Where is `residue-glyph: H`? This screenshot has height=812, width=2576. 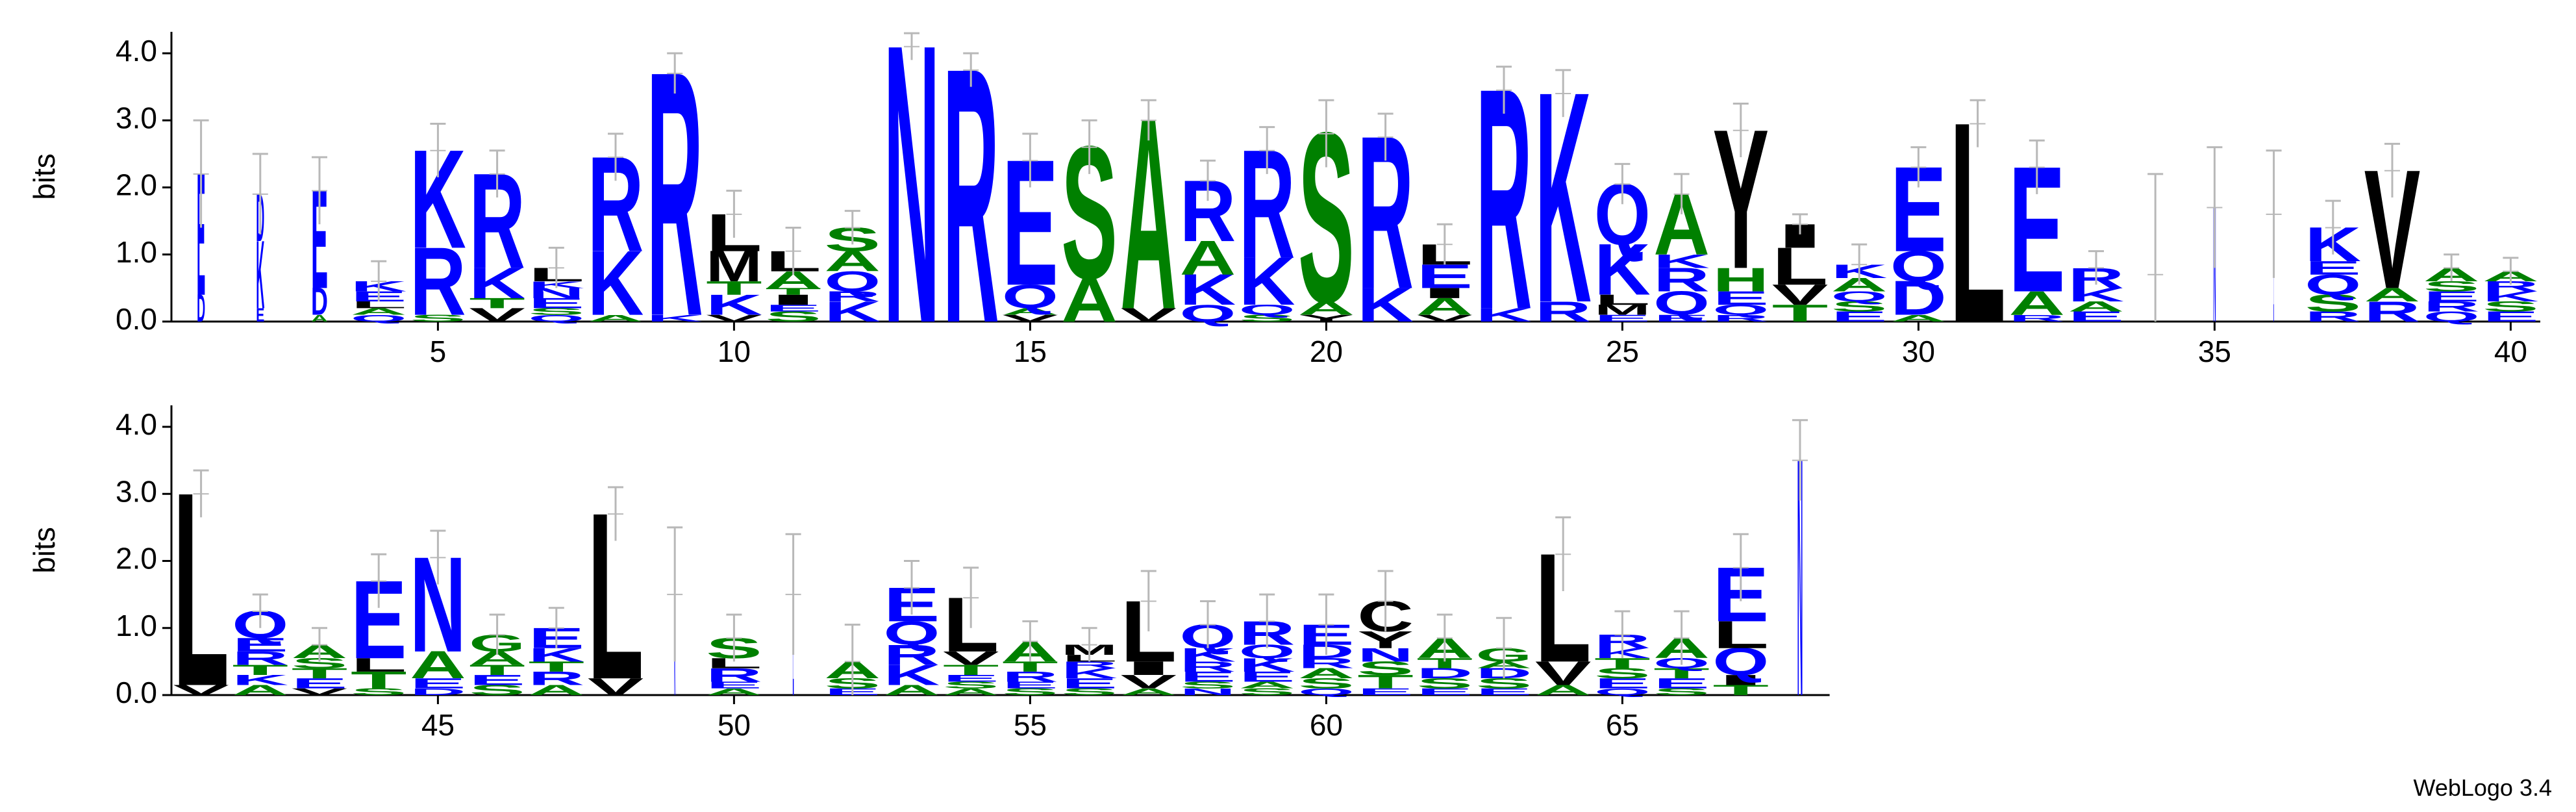
residue-glyph: H is located at coordinates (1740, 279).